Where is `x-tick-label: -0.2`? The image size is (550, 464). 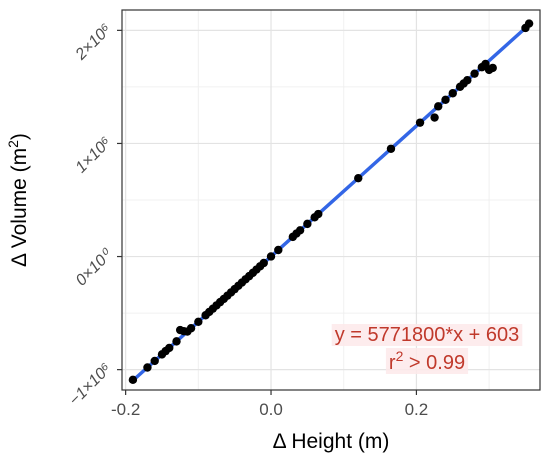
x-tick-label: -0.2 is located at coordinates (125, 409).